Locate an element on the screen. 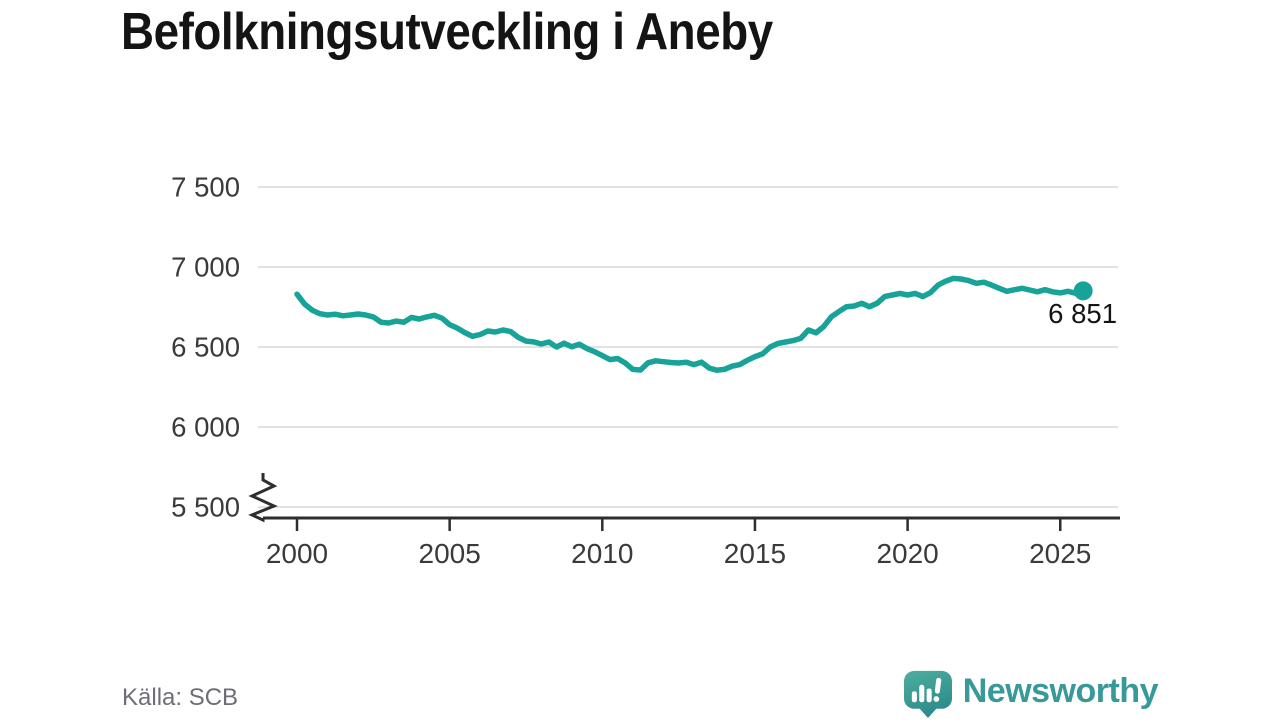  x-axis-label: 2005 is located at coordinates (450, 553).